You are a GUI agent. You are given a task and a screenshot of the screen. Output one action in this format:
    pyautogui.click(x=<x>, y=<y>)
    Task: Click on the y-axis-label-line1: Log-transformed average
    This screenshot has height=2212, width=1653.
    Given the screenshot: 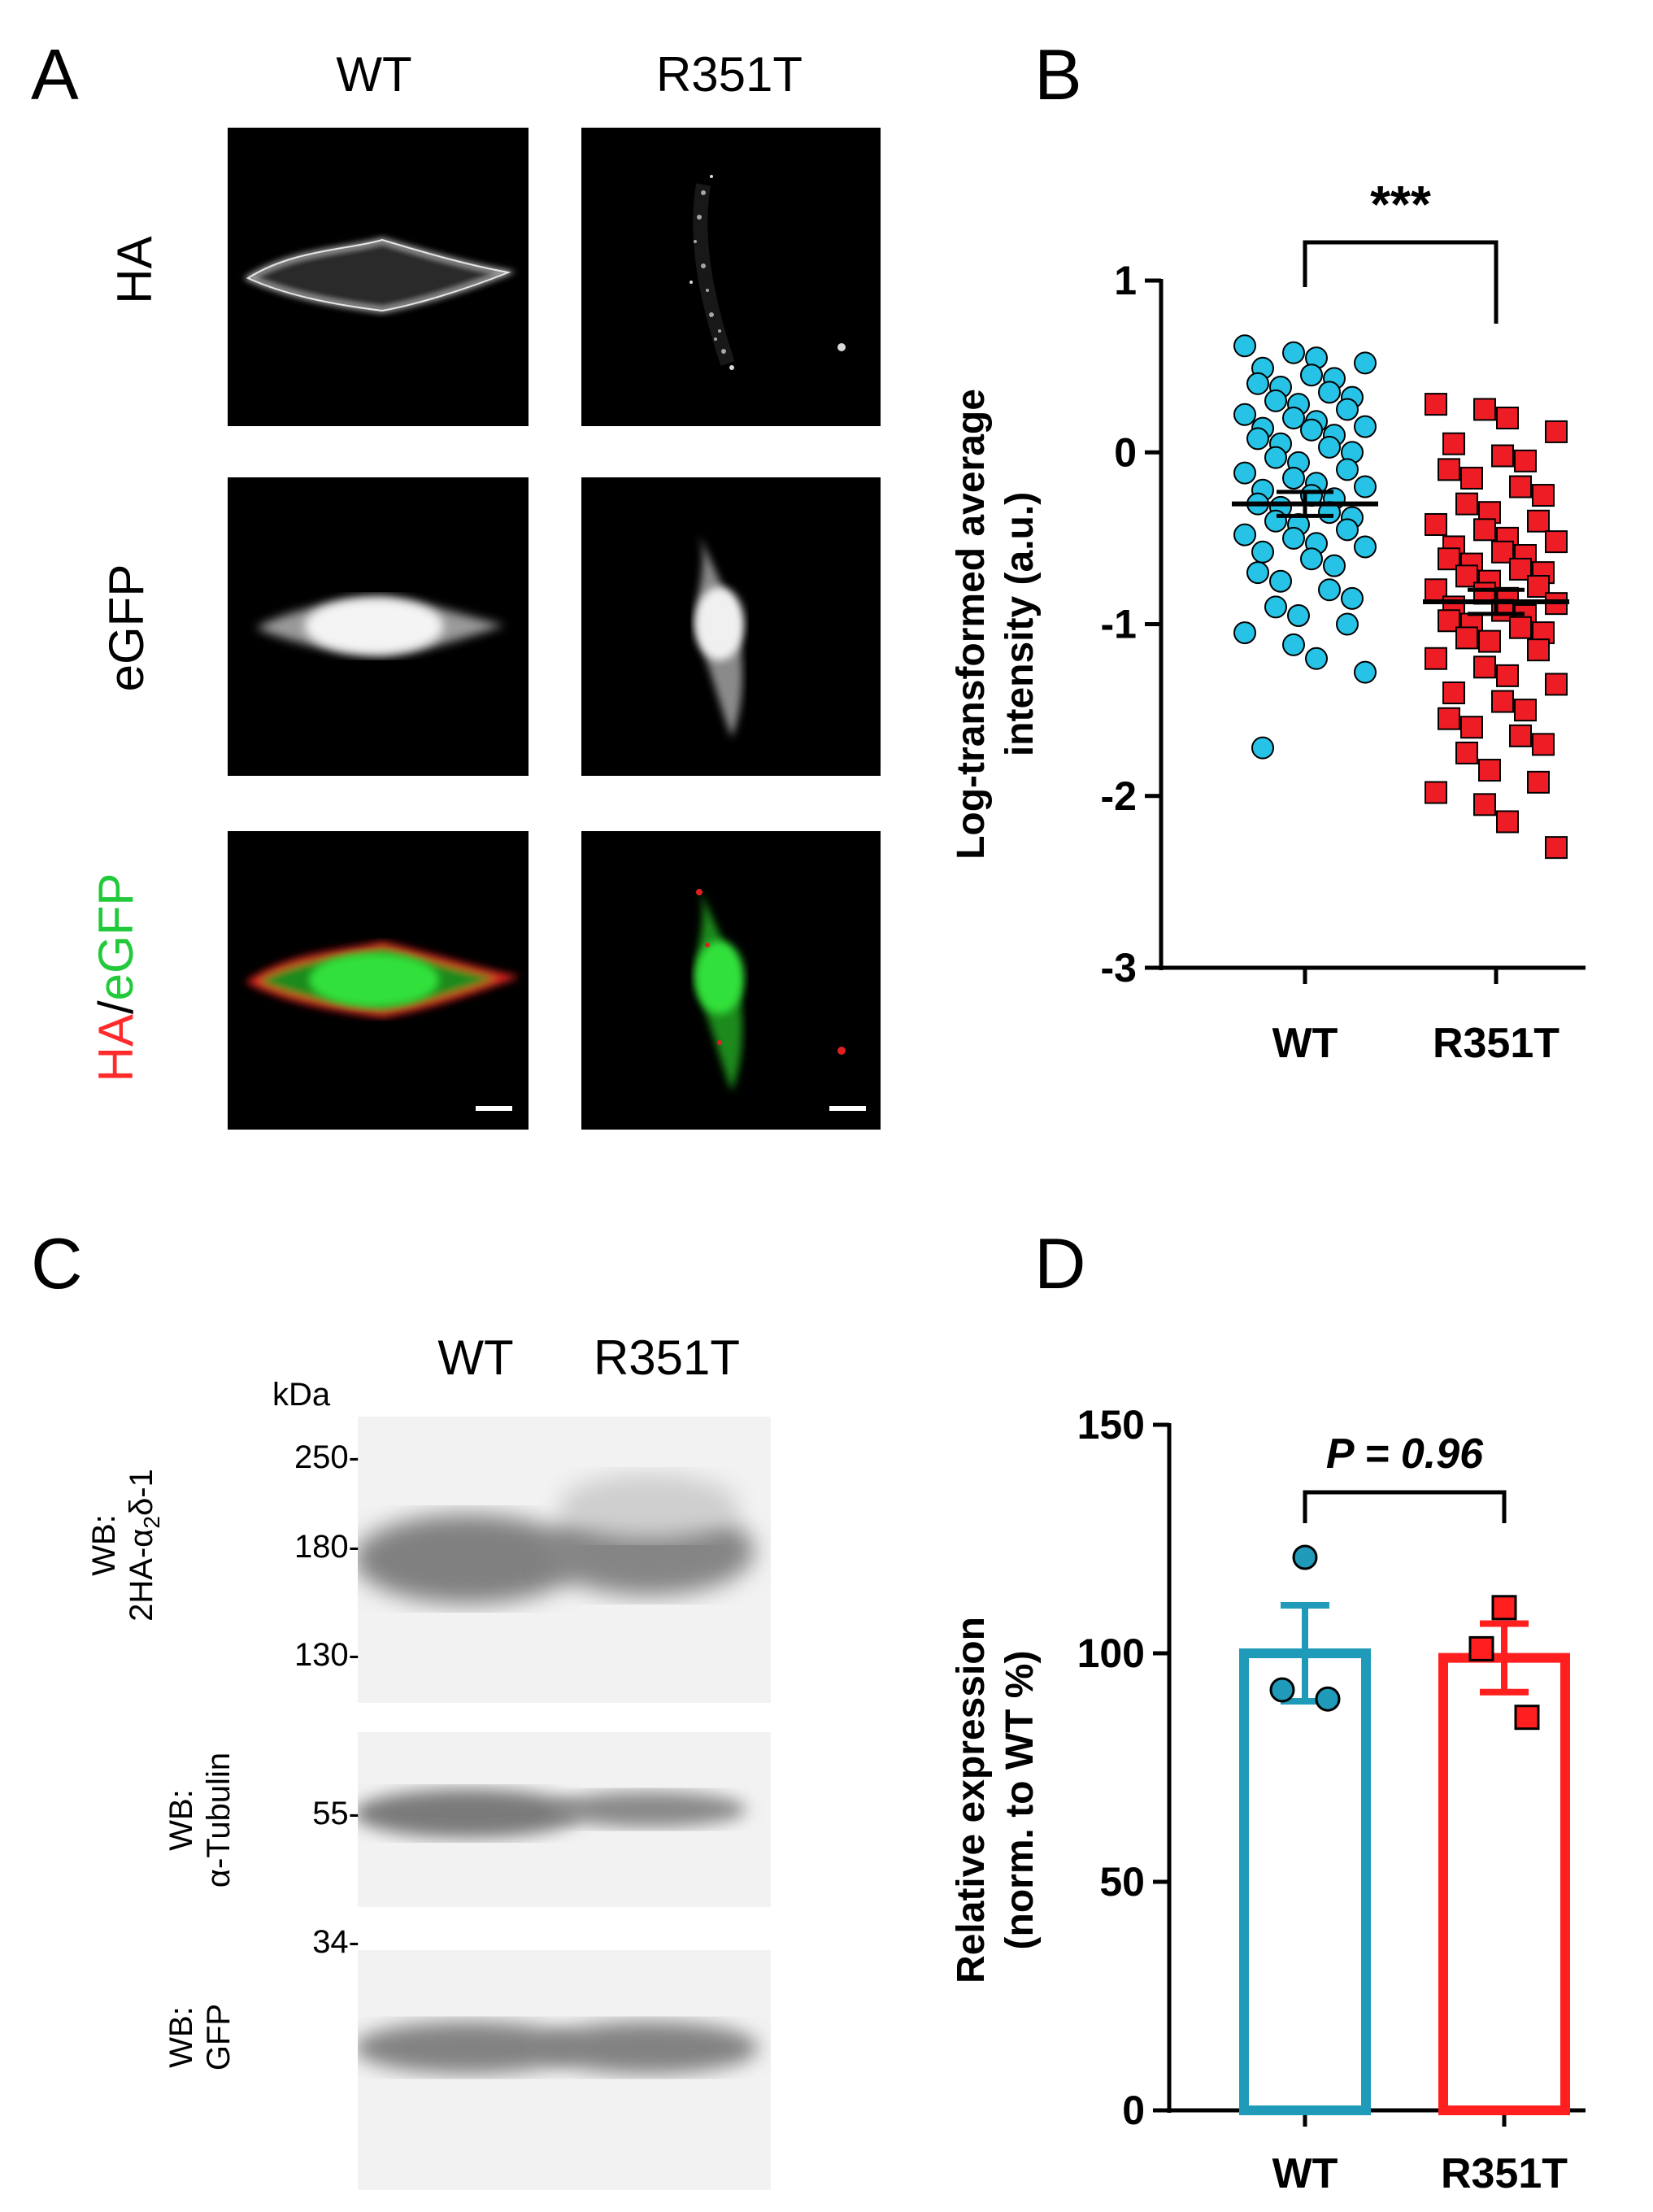 What is the action you would take?
    pyautogui.click(x=971, y=624)
    